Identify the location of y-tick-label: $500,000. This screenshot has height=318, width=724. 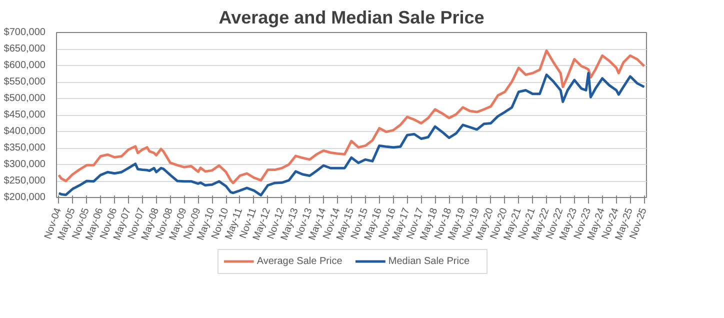
(25, 98).